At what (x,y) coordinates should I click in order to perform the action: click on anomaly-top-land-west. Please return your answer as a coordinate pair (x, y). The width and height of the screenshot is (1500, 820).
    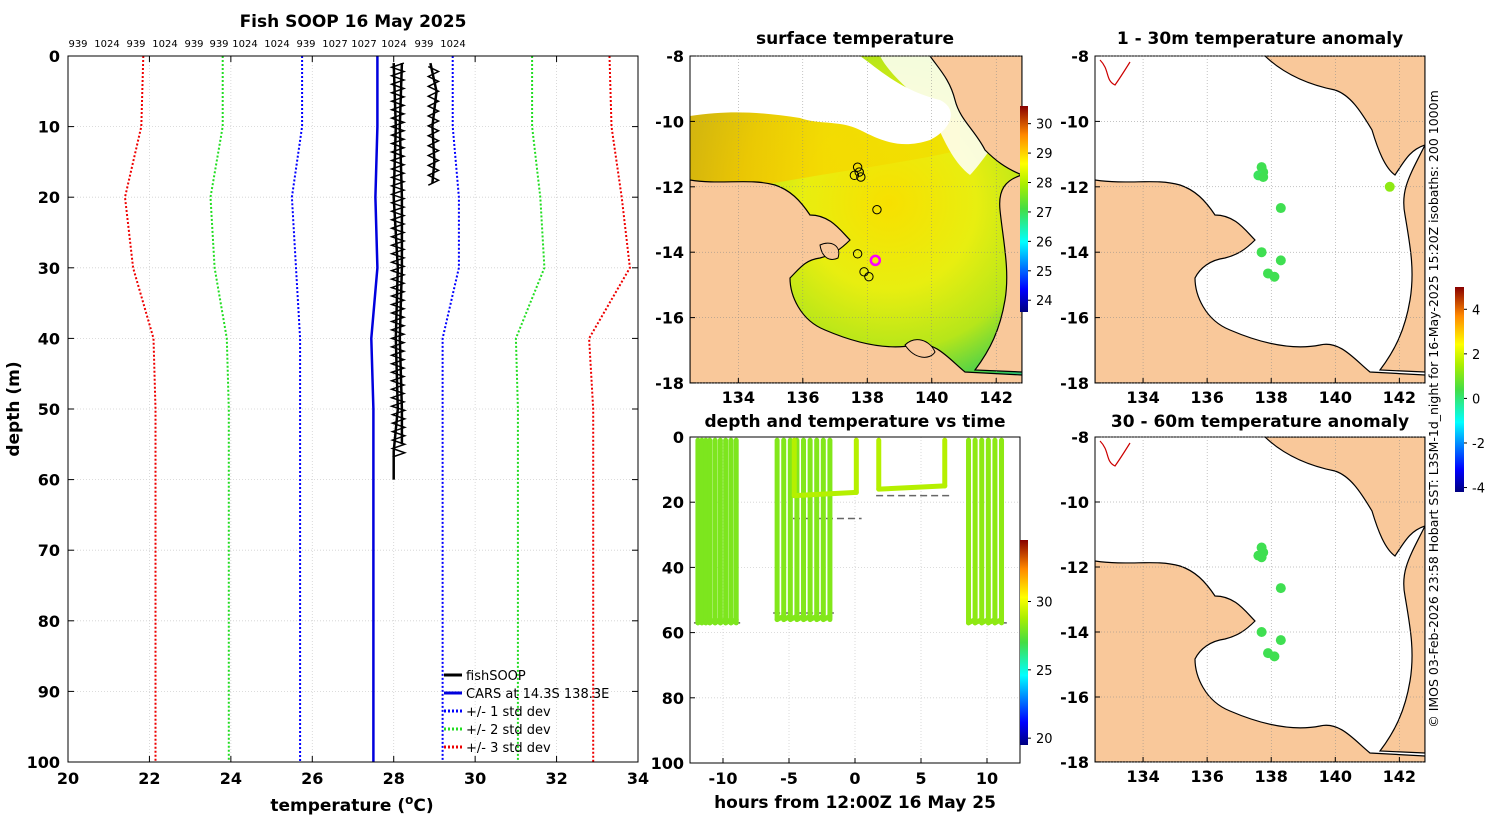
    Looking at the image, I should click on (1260, 281).